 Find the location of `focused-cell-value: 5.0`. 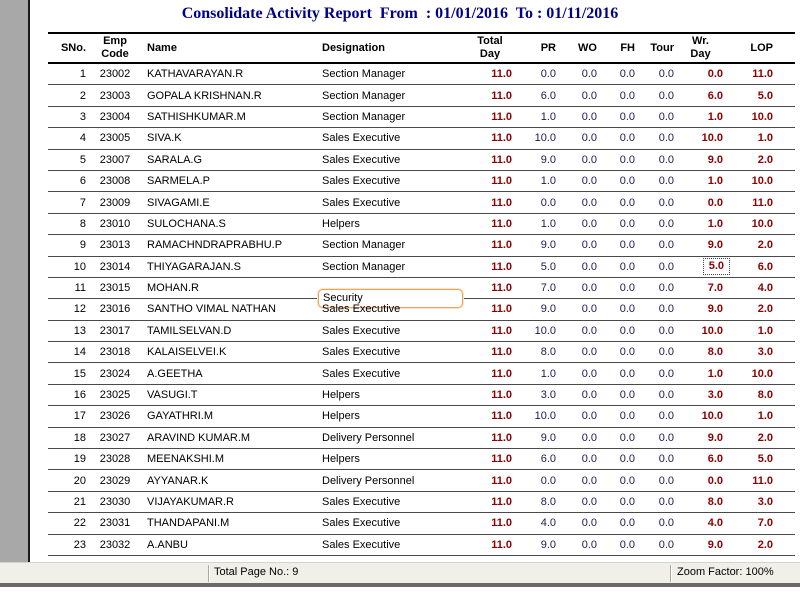

focused-cell-value: 5.0 is located at coordinates (716, 267).